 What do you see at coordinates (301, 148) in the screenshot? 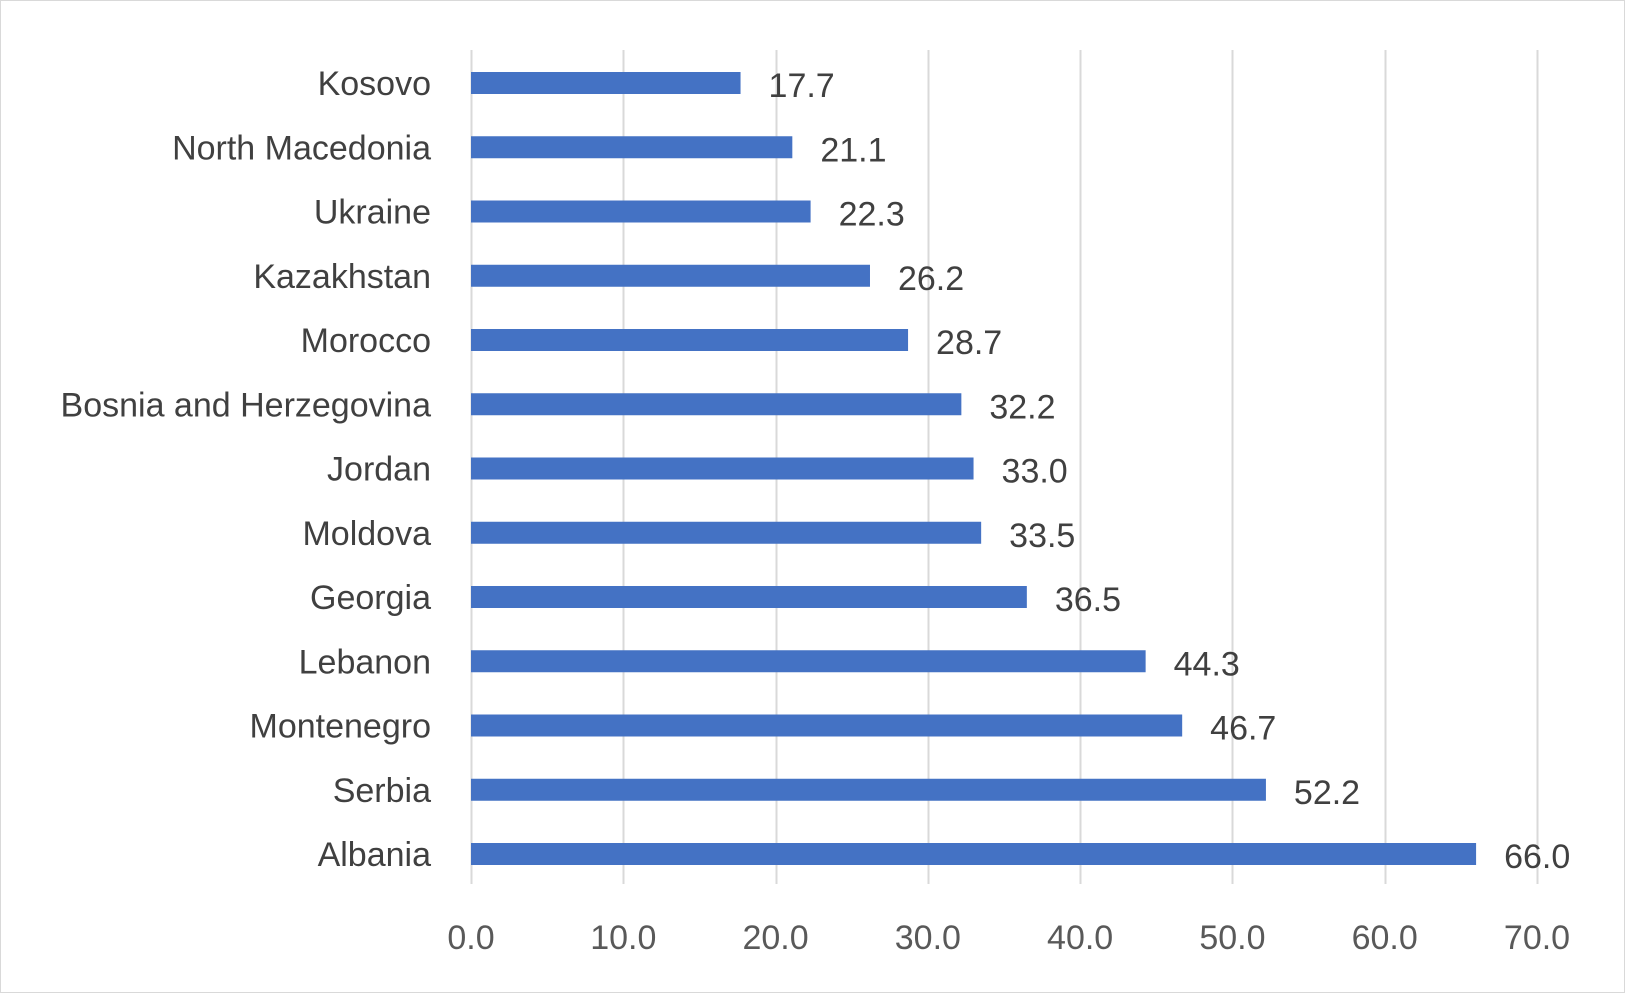
I see `category-label-north-macedonia: North Macedonia` at bounding box center [301, 148].